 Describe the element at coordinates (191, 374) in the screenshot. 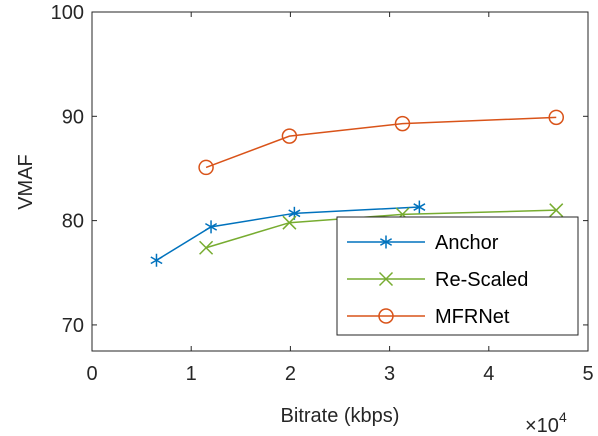

I see `x-tick-label: 1` at that location.